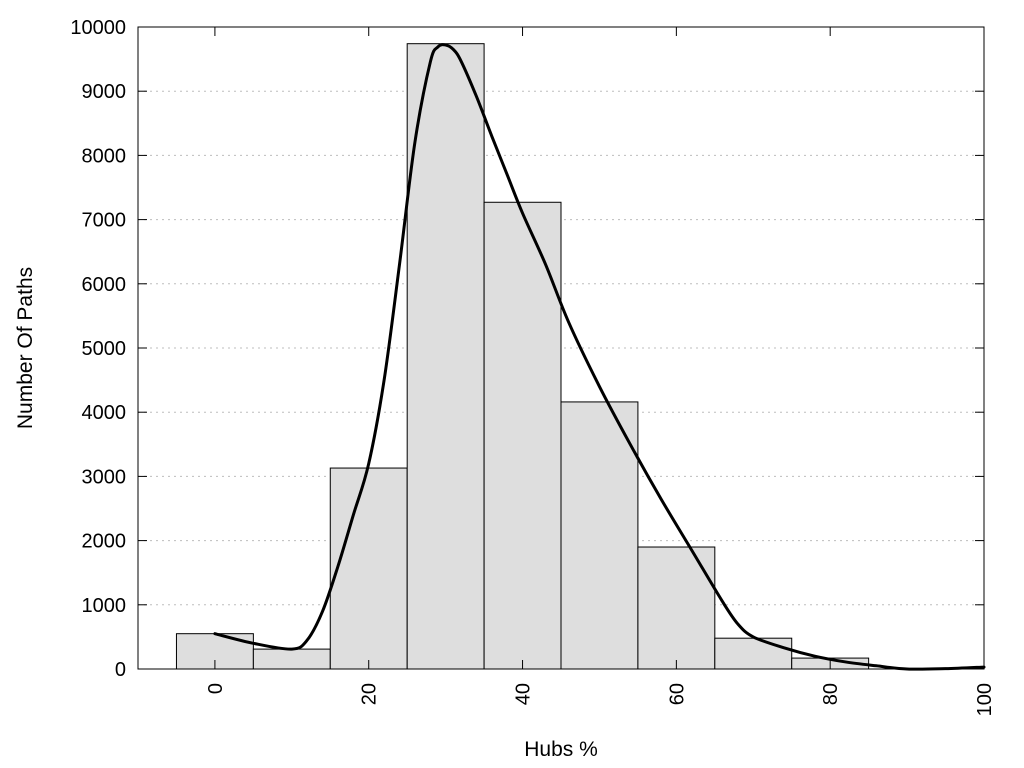 The height and width of the screenshot is (768, 1024). Describe the element at coordinates (524, 694) in the screenshot. I see `x-tick-label: 40` at that location.